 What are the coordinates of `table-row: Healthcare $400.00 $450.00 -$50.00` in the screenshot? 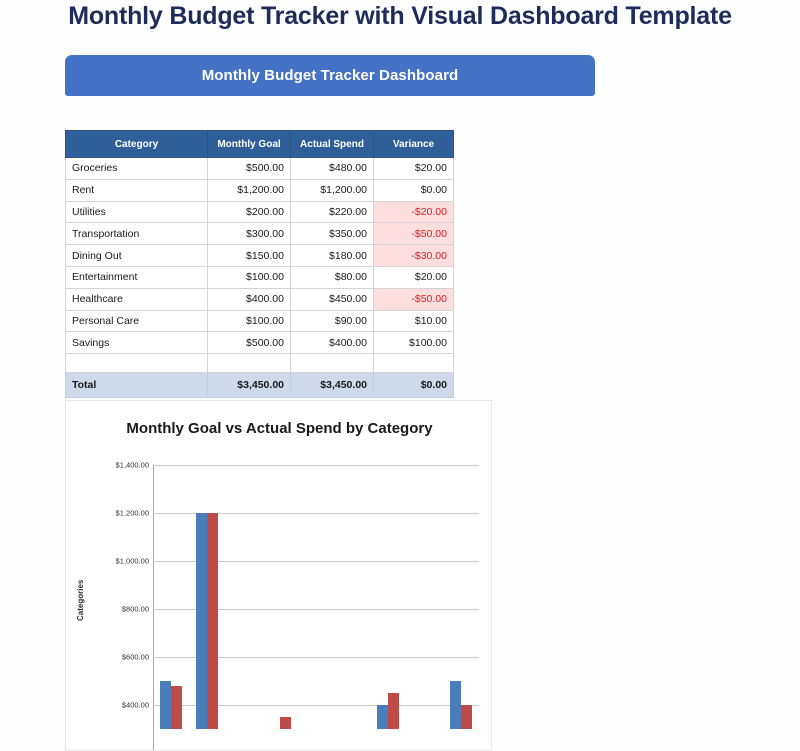 It's located at (259, 299).